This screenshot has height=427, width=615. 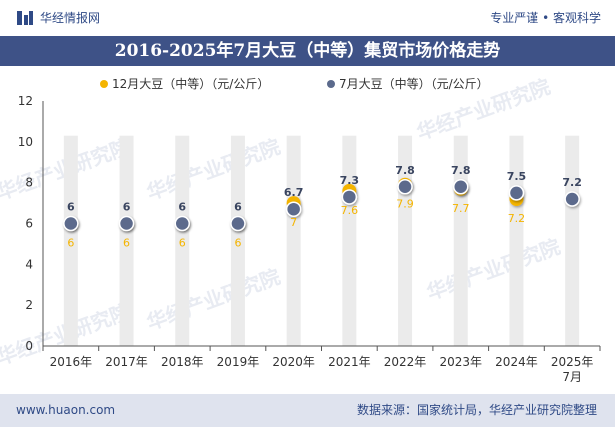 What do you see at coordinates (29, 346) in the screenshot?
I see `y-tick-label: 0` at bounding box center [29, 346].